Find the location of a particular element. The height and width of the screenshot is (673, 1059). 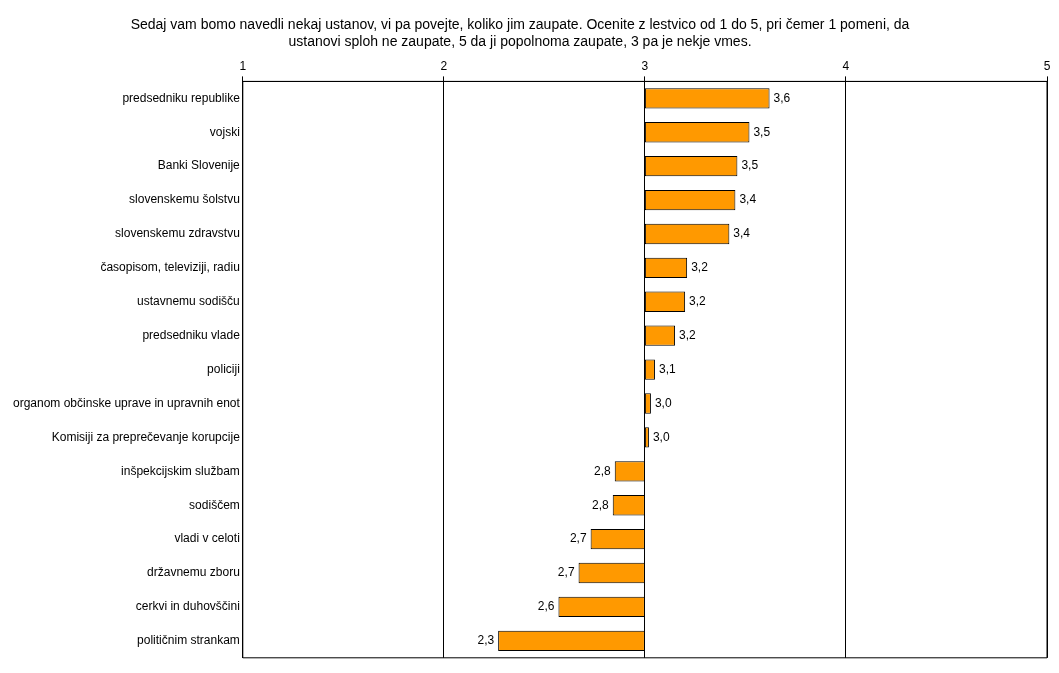

data-label: 2,6 is located at coordinates (546, 606).